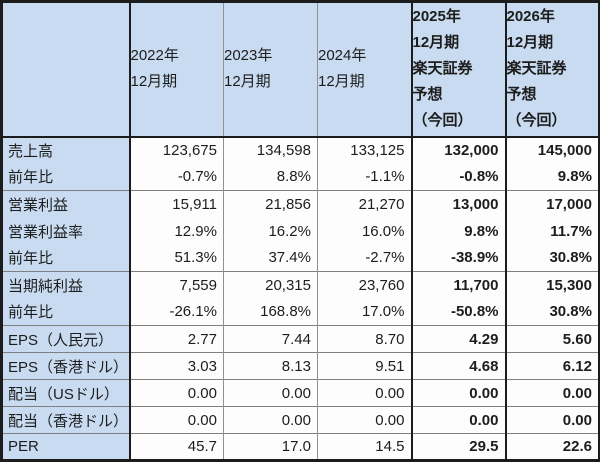 The image size is (600, 465). I want to click on corner-cell, so click(65, 69).